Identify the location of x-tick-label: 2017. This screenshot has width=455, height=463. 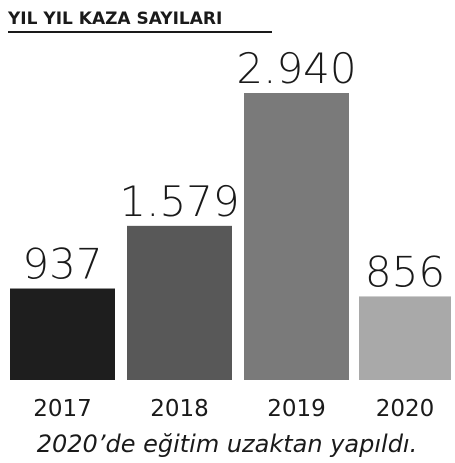
(62, 409).